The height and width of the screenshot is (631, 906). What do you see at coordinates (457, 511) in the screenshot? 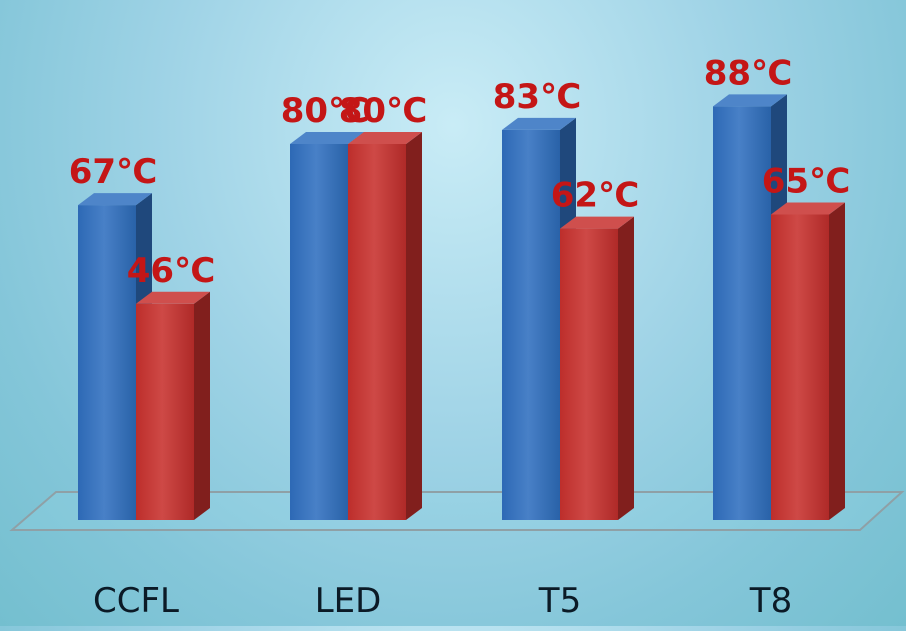
I see `chart-floor` at bounding box center [457, 511].